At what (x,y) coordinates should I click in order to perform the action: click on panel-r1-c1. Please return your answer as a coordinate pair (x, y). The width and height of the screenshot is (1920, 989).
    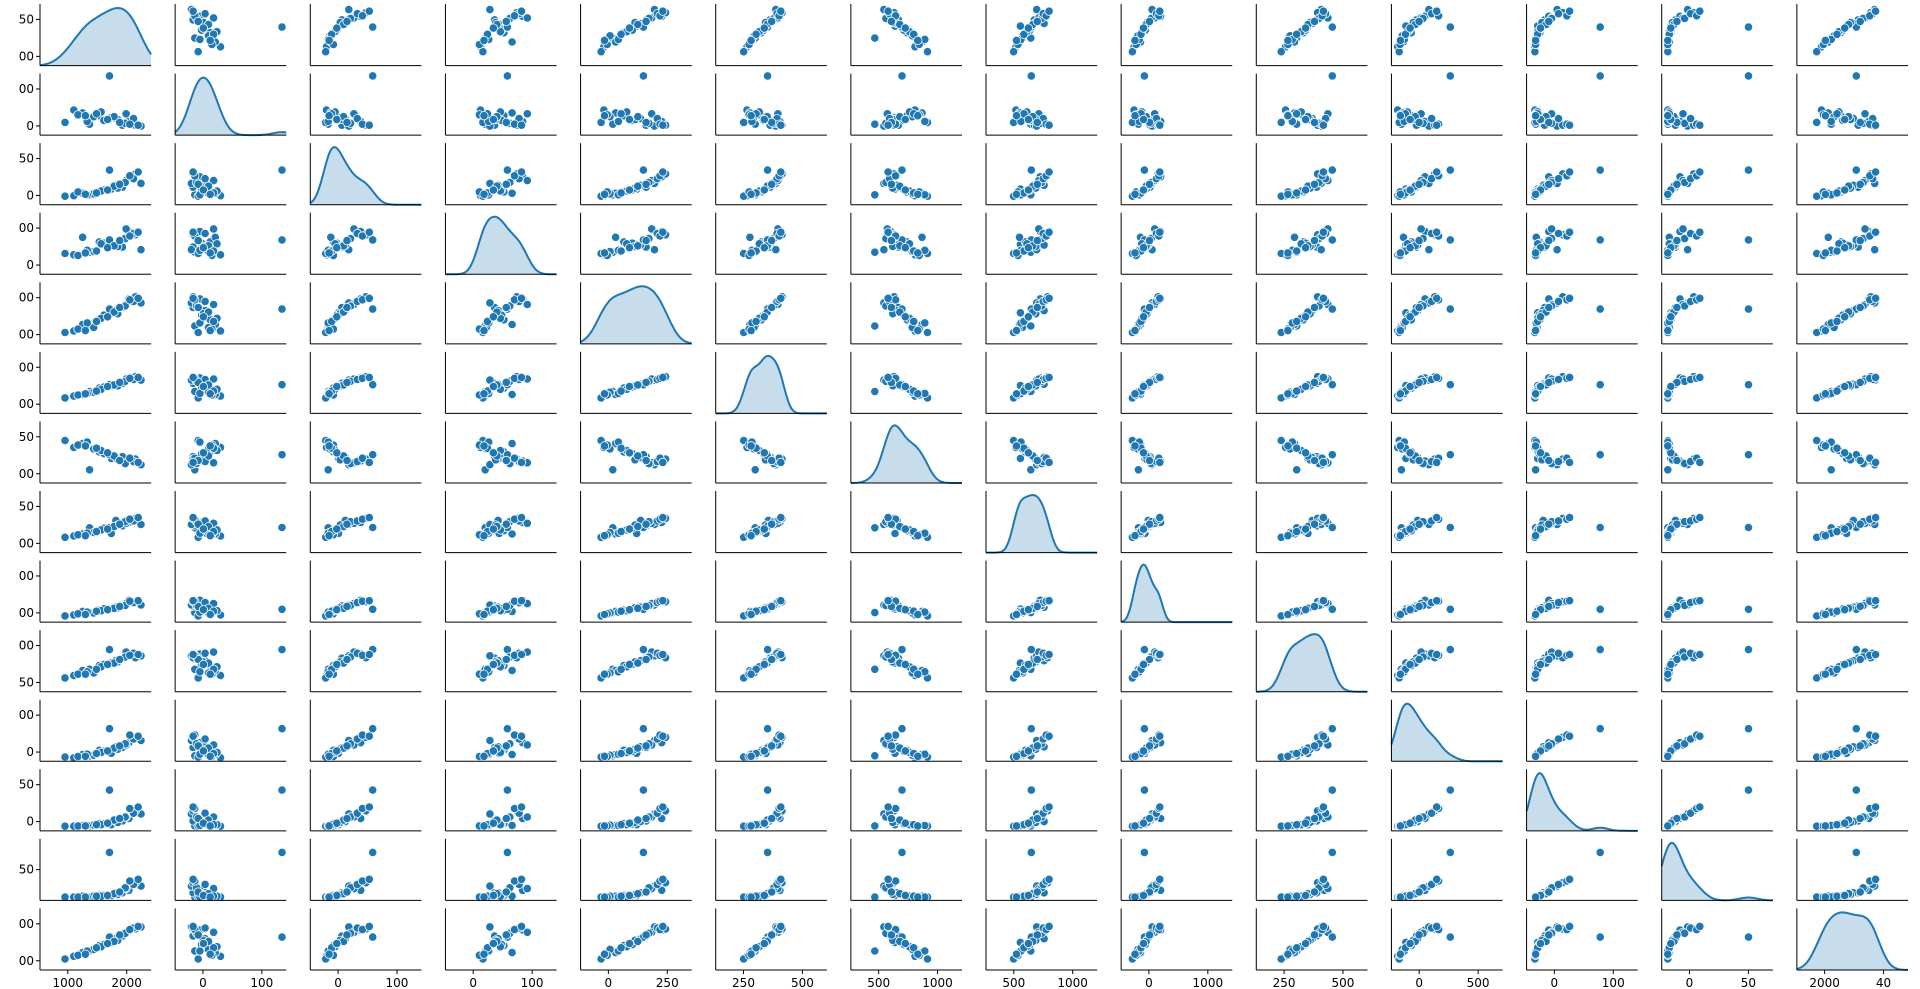
    Looking at the image, I should click on (230, 105).